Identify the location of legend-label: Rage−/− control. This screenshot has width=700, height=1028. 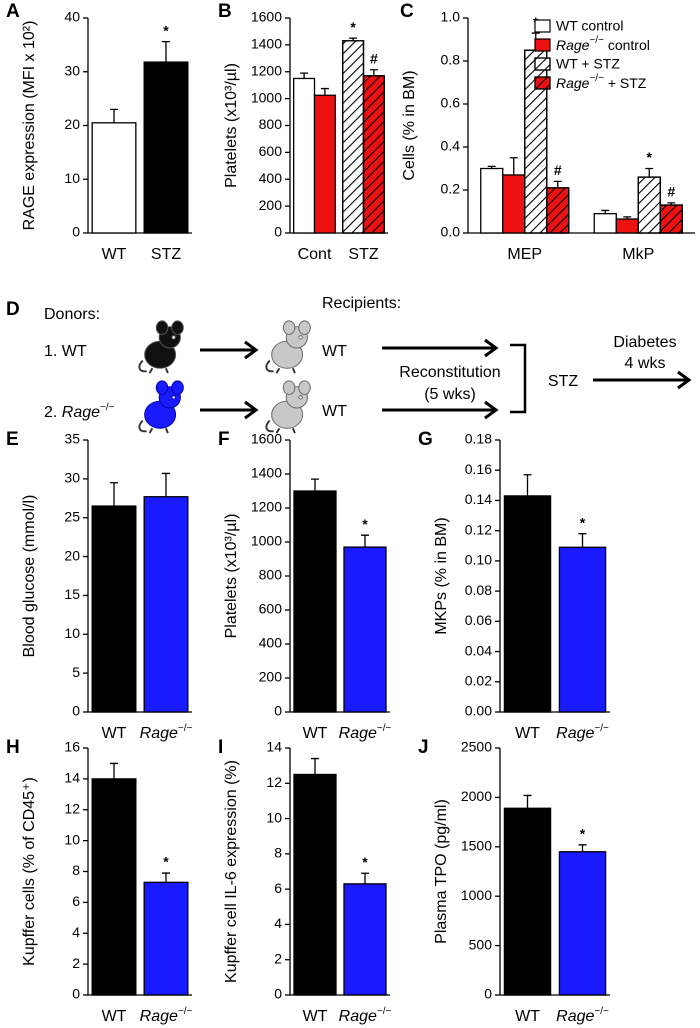
(603, 44).